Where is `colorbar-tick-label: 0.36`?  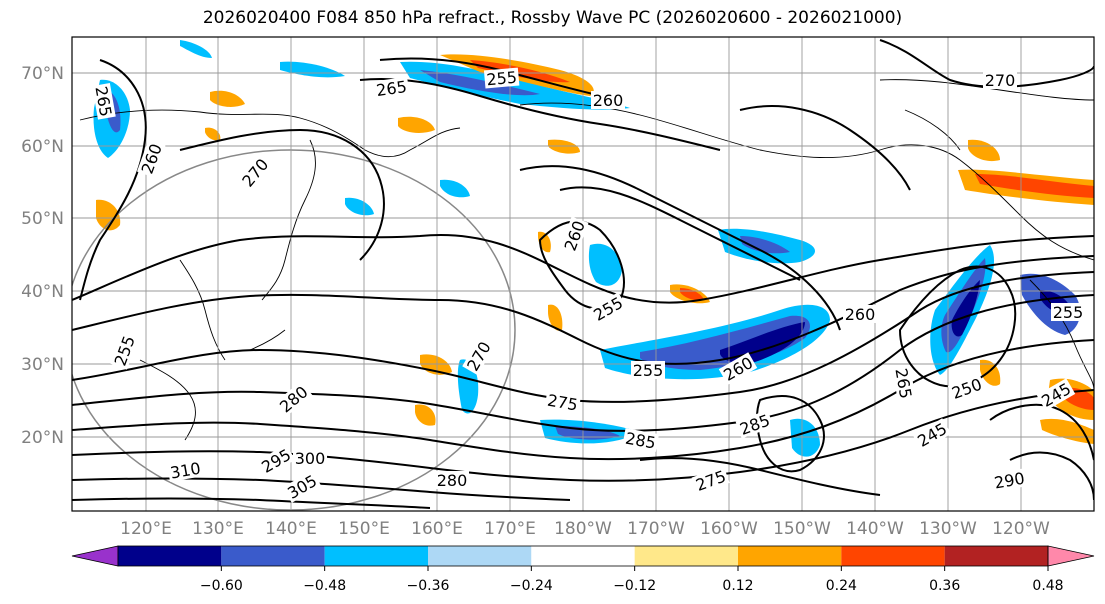 colorbar-tick-label: 0.36 is located at coordinates (944, 586).